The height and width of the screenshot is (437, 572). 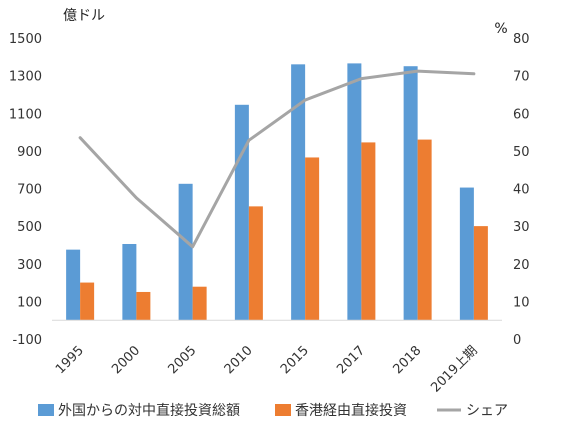 I want to click on y-left-tick-label: 700, so click(x=29, y=190).